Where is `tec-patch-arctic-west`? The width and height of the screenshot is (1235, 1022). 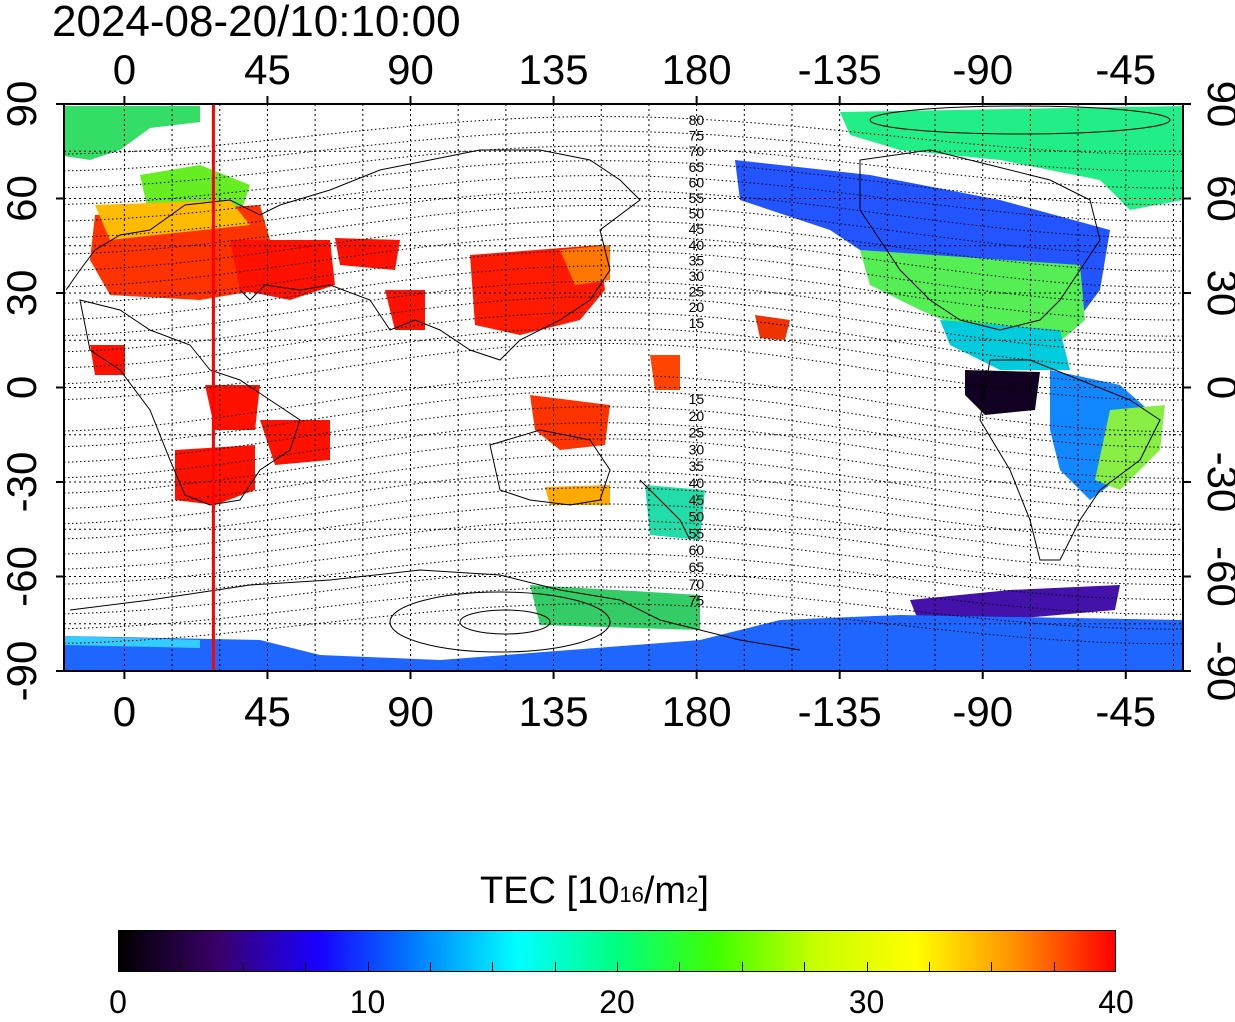
tec-patch-arctic-west is located at coordinates (132, 133).